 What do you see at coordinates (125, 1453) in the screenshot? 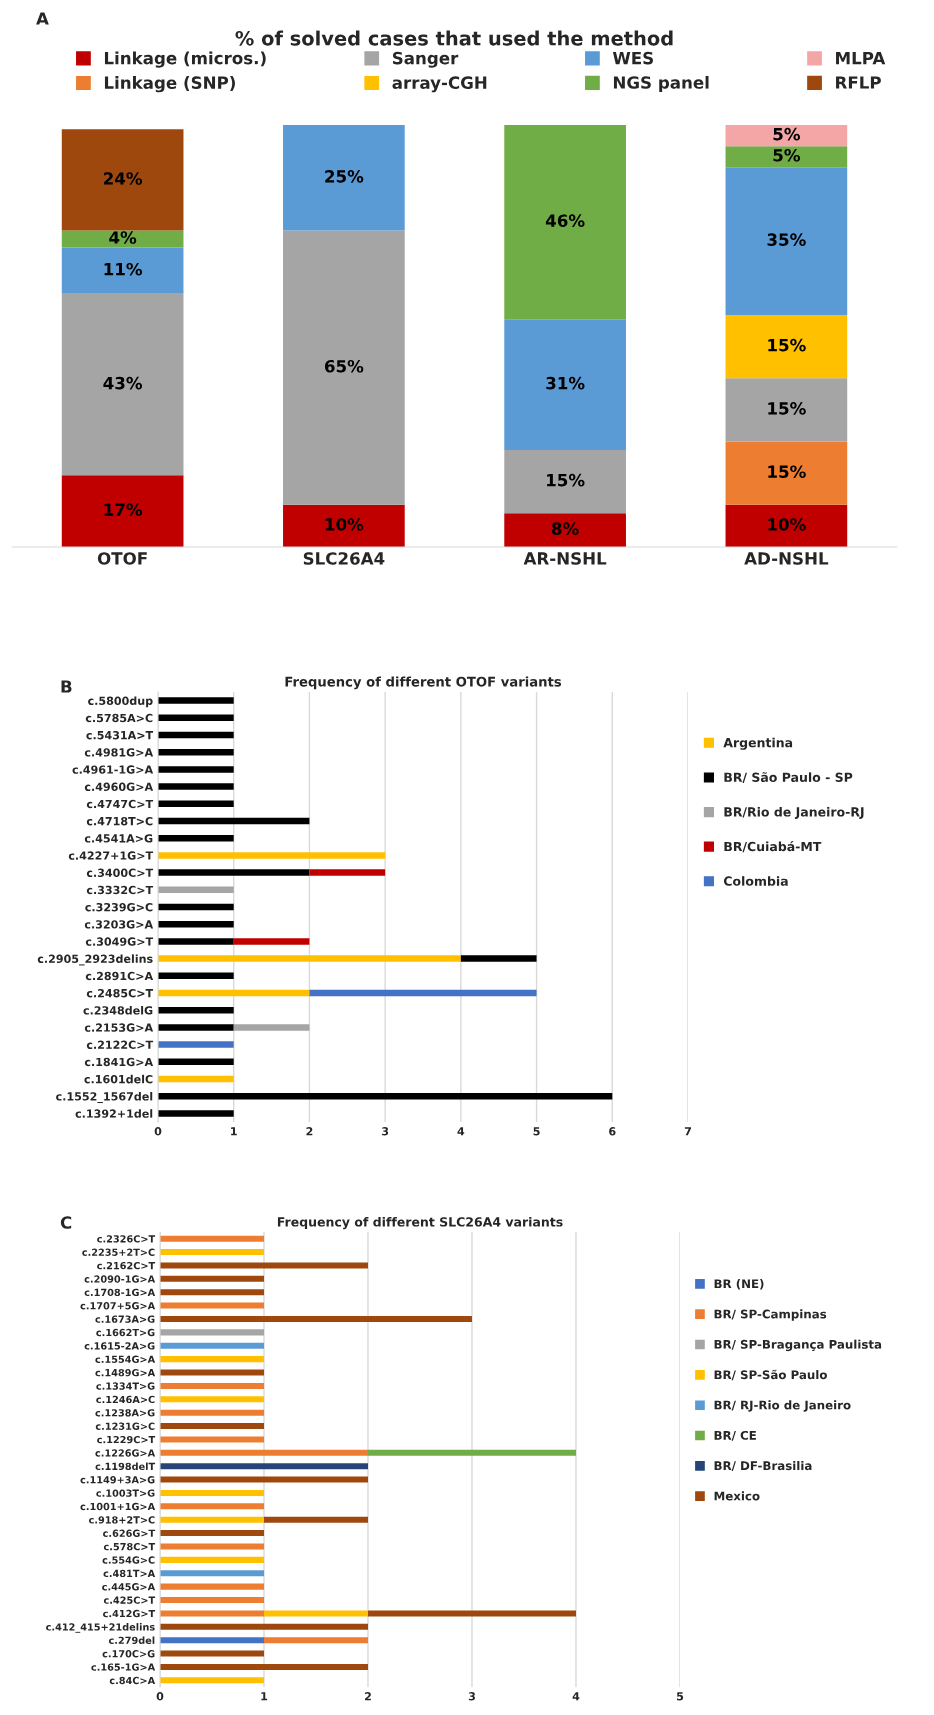
I see `y-tick-label: c.1226G>A` at bounding box center [125, 1453].